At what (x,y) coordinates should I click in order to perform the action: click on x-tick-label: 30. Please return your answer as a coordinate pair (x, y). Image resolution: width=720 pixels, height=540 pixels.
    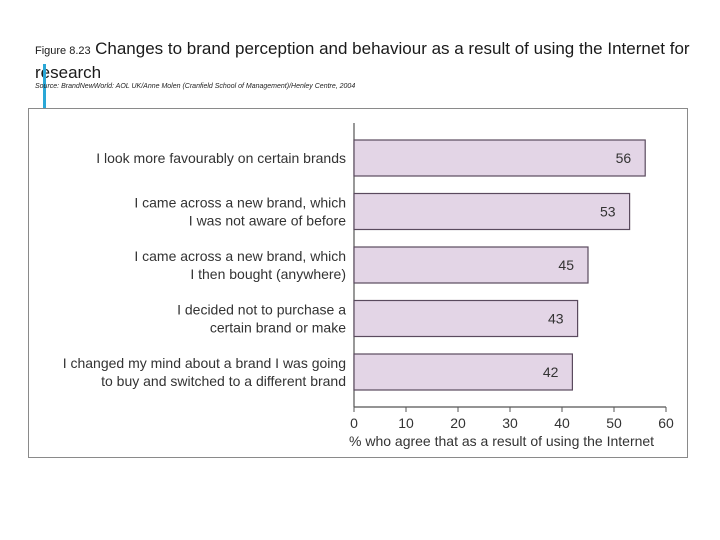
    Looking at the image, I should click on (510, 423).